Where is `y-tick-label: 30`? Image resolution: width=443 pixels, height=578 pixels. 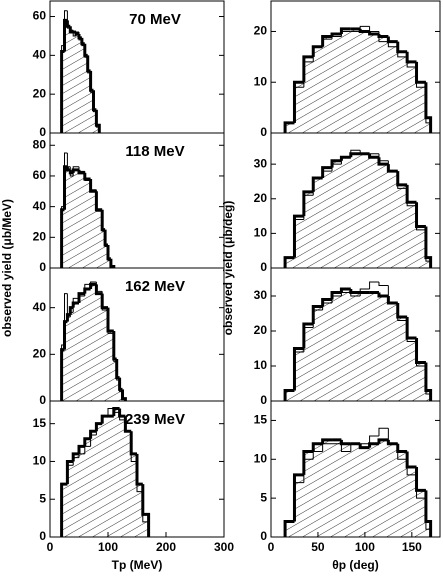
y-tick-label: 30 is located at coordinates (261, 295).